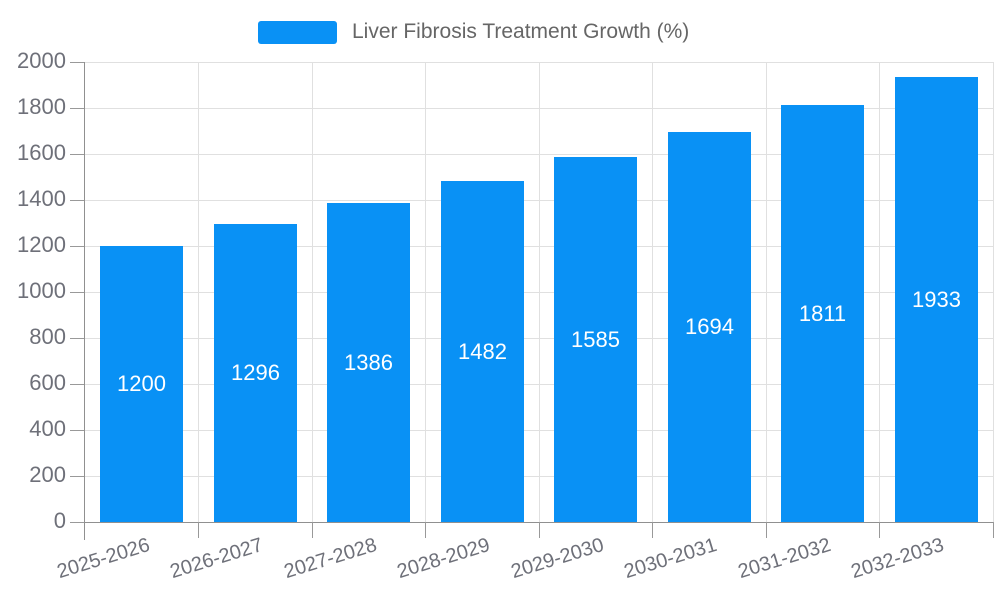 This screenshot has height=600, width=1000. I want to click on y-axis-line, so click(84, 301).